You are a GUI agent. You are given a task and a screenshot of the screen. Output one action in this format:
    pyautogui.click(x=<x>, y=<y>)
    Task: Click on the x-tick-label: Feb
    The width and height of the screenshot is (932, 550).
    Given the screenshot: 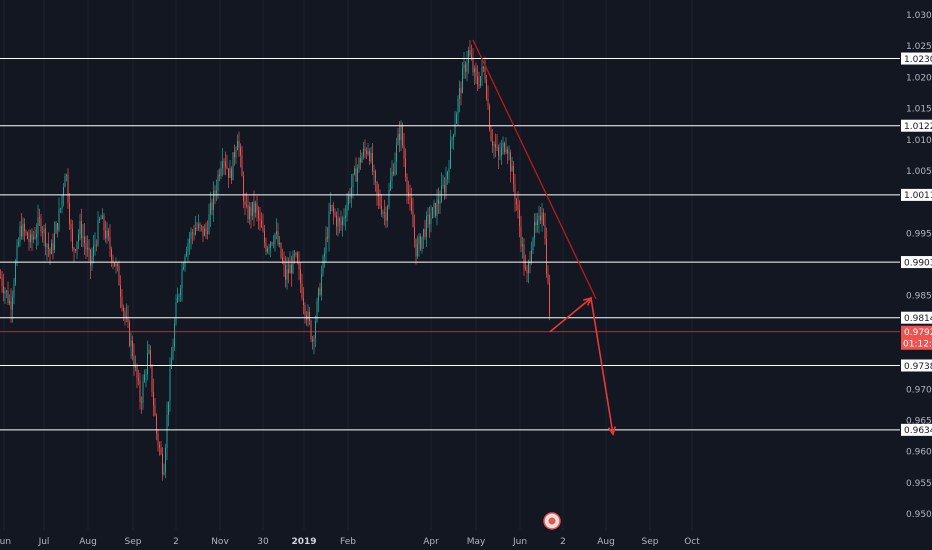 What is the action you would take?
    pyautogui.click(x=348, y=542)
    